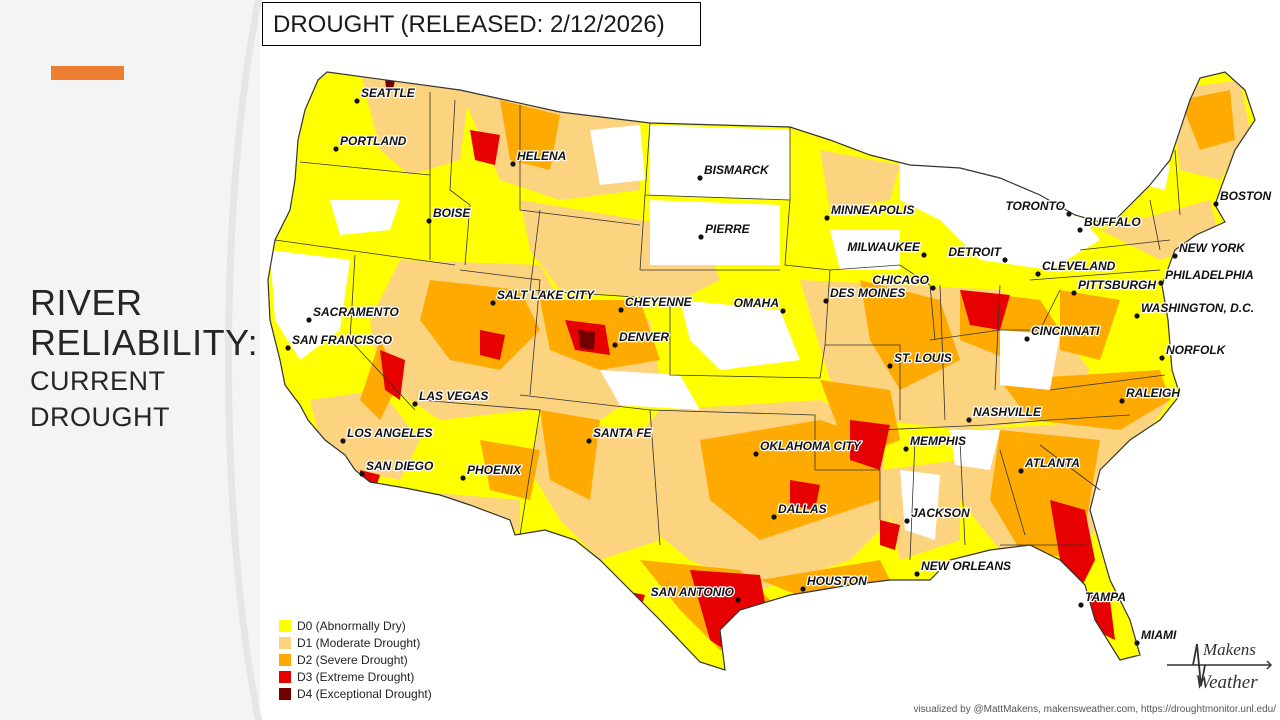  I want to click on city-label: SEATTLE, so click(388, 93).